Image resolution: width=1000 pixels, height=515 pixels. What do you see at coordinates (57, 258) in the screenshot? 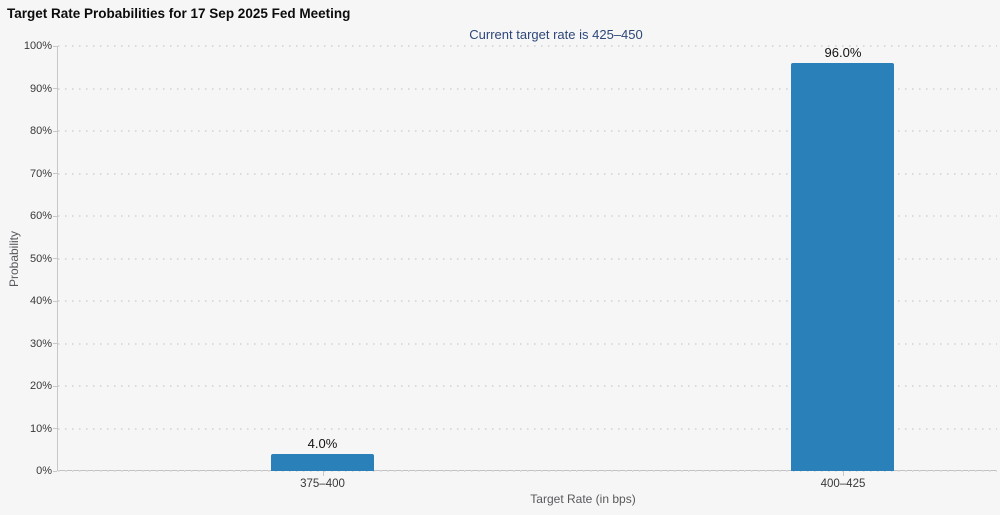
I see `y-axis-line` at bounding box center [57, 258].